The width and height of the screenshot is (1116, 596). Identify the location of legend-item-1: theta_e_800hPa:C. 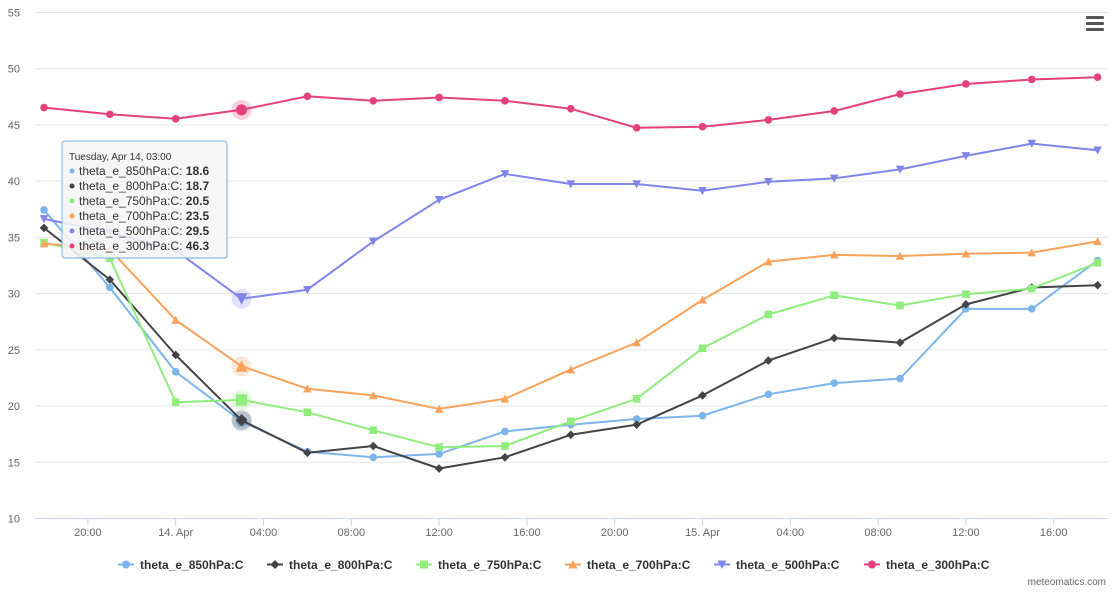
(330, 565).